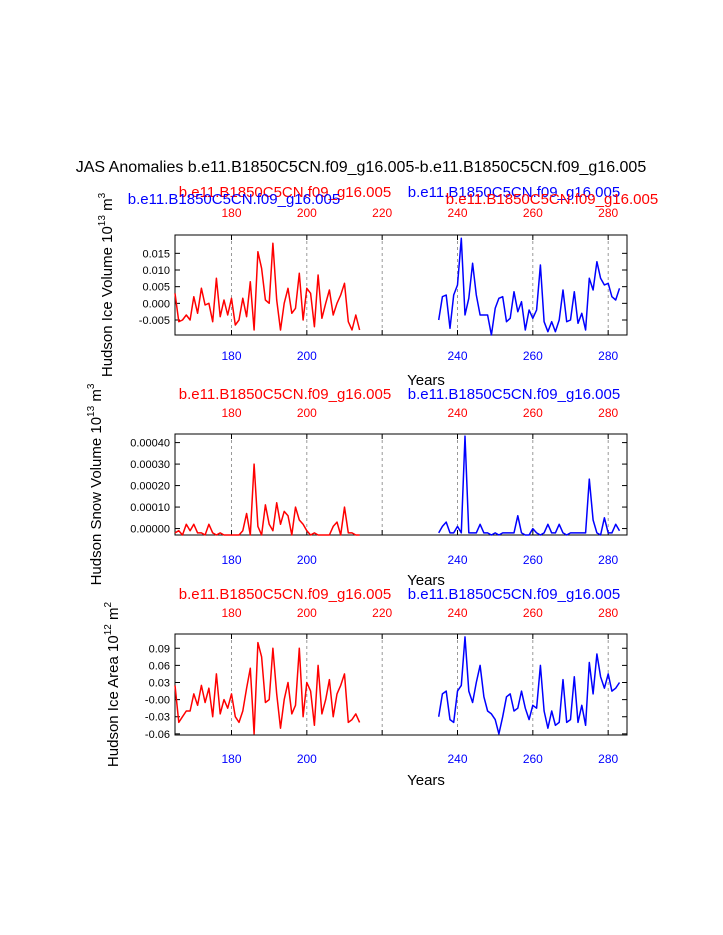  I want to click on y-tick-label: -0.03, so click(157, 718).